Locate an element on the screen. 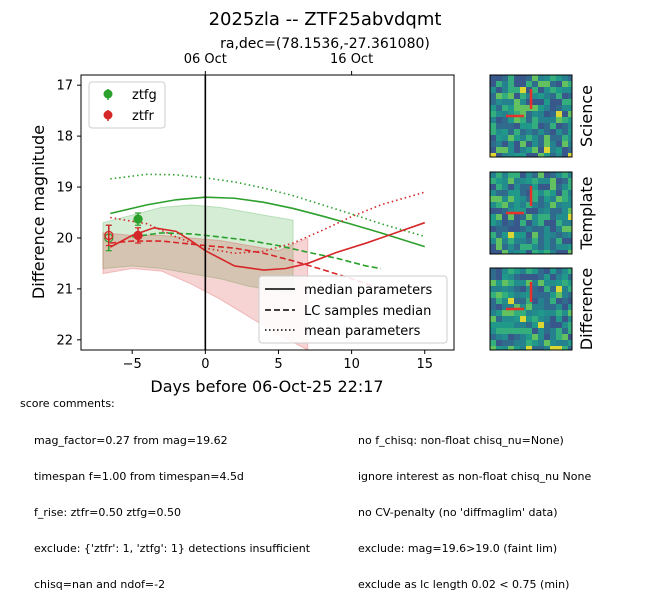 This screenshot has width=650, height=603. x-tick-label: 15 is located at coordinates (424, 364).